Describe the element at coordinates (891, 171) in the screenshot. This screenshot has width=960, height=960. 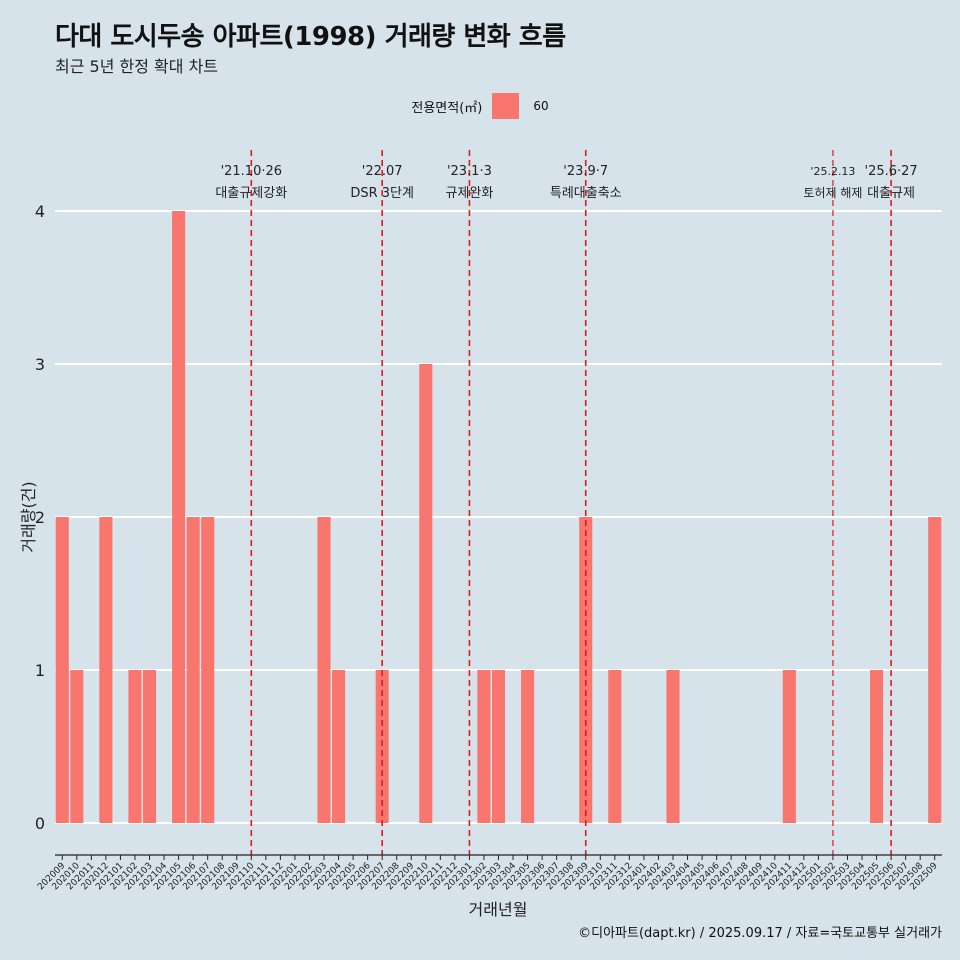
I see `event-date-label: '25.6·27` at that location.